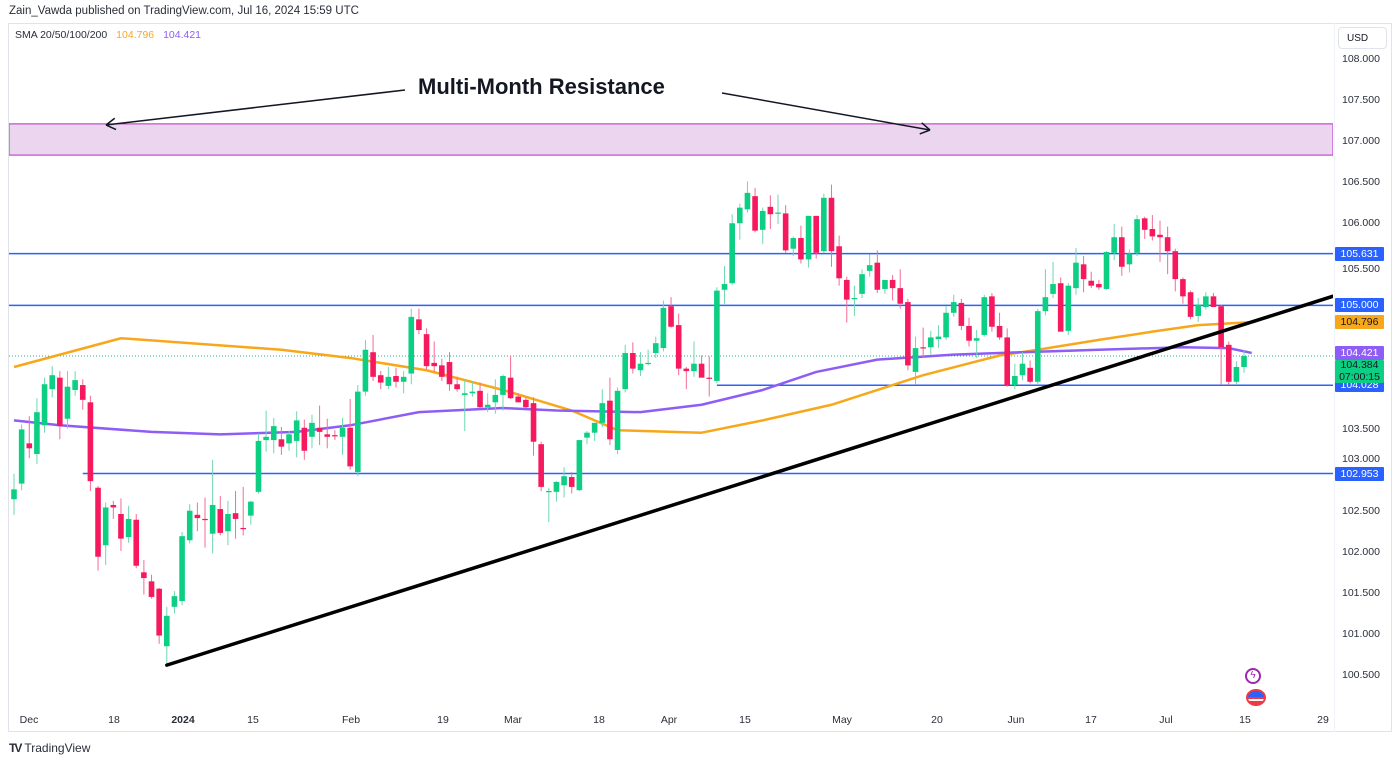 The image size is (1400, 763). I want to click on tradingview-logo: TV TradingView, so click(49, 748).